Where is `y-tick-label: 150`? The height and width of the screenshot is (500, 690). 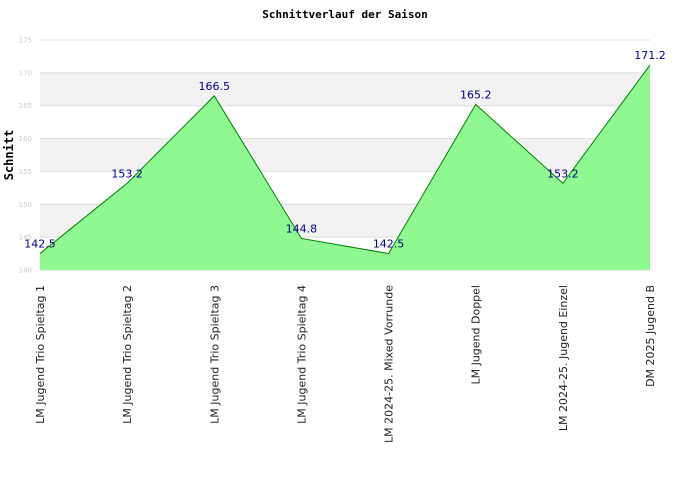 y-tick-label: 150 is located at coordinates (25, 205).